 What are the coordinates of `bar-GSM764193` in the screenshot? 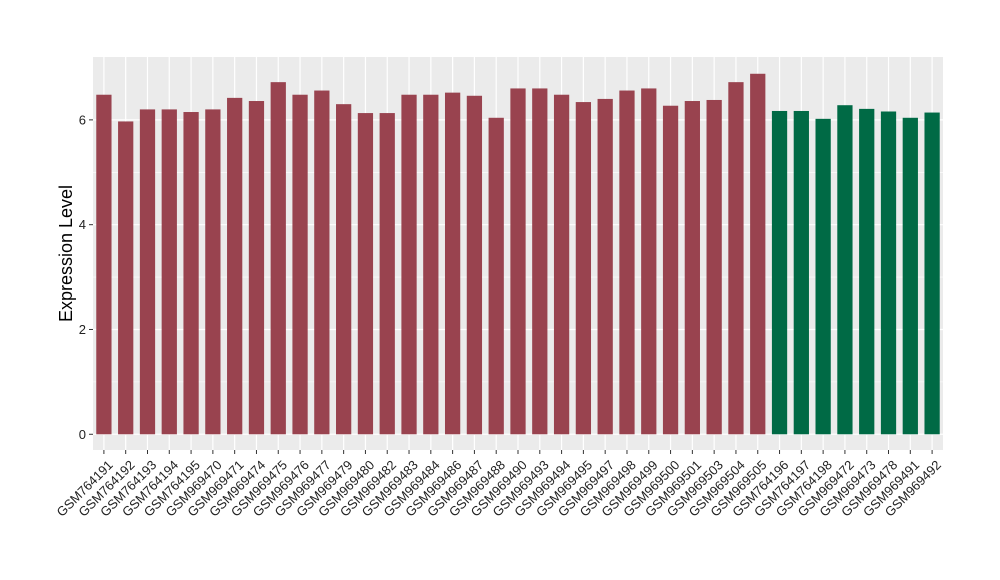 It's located at (147, 272).